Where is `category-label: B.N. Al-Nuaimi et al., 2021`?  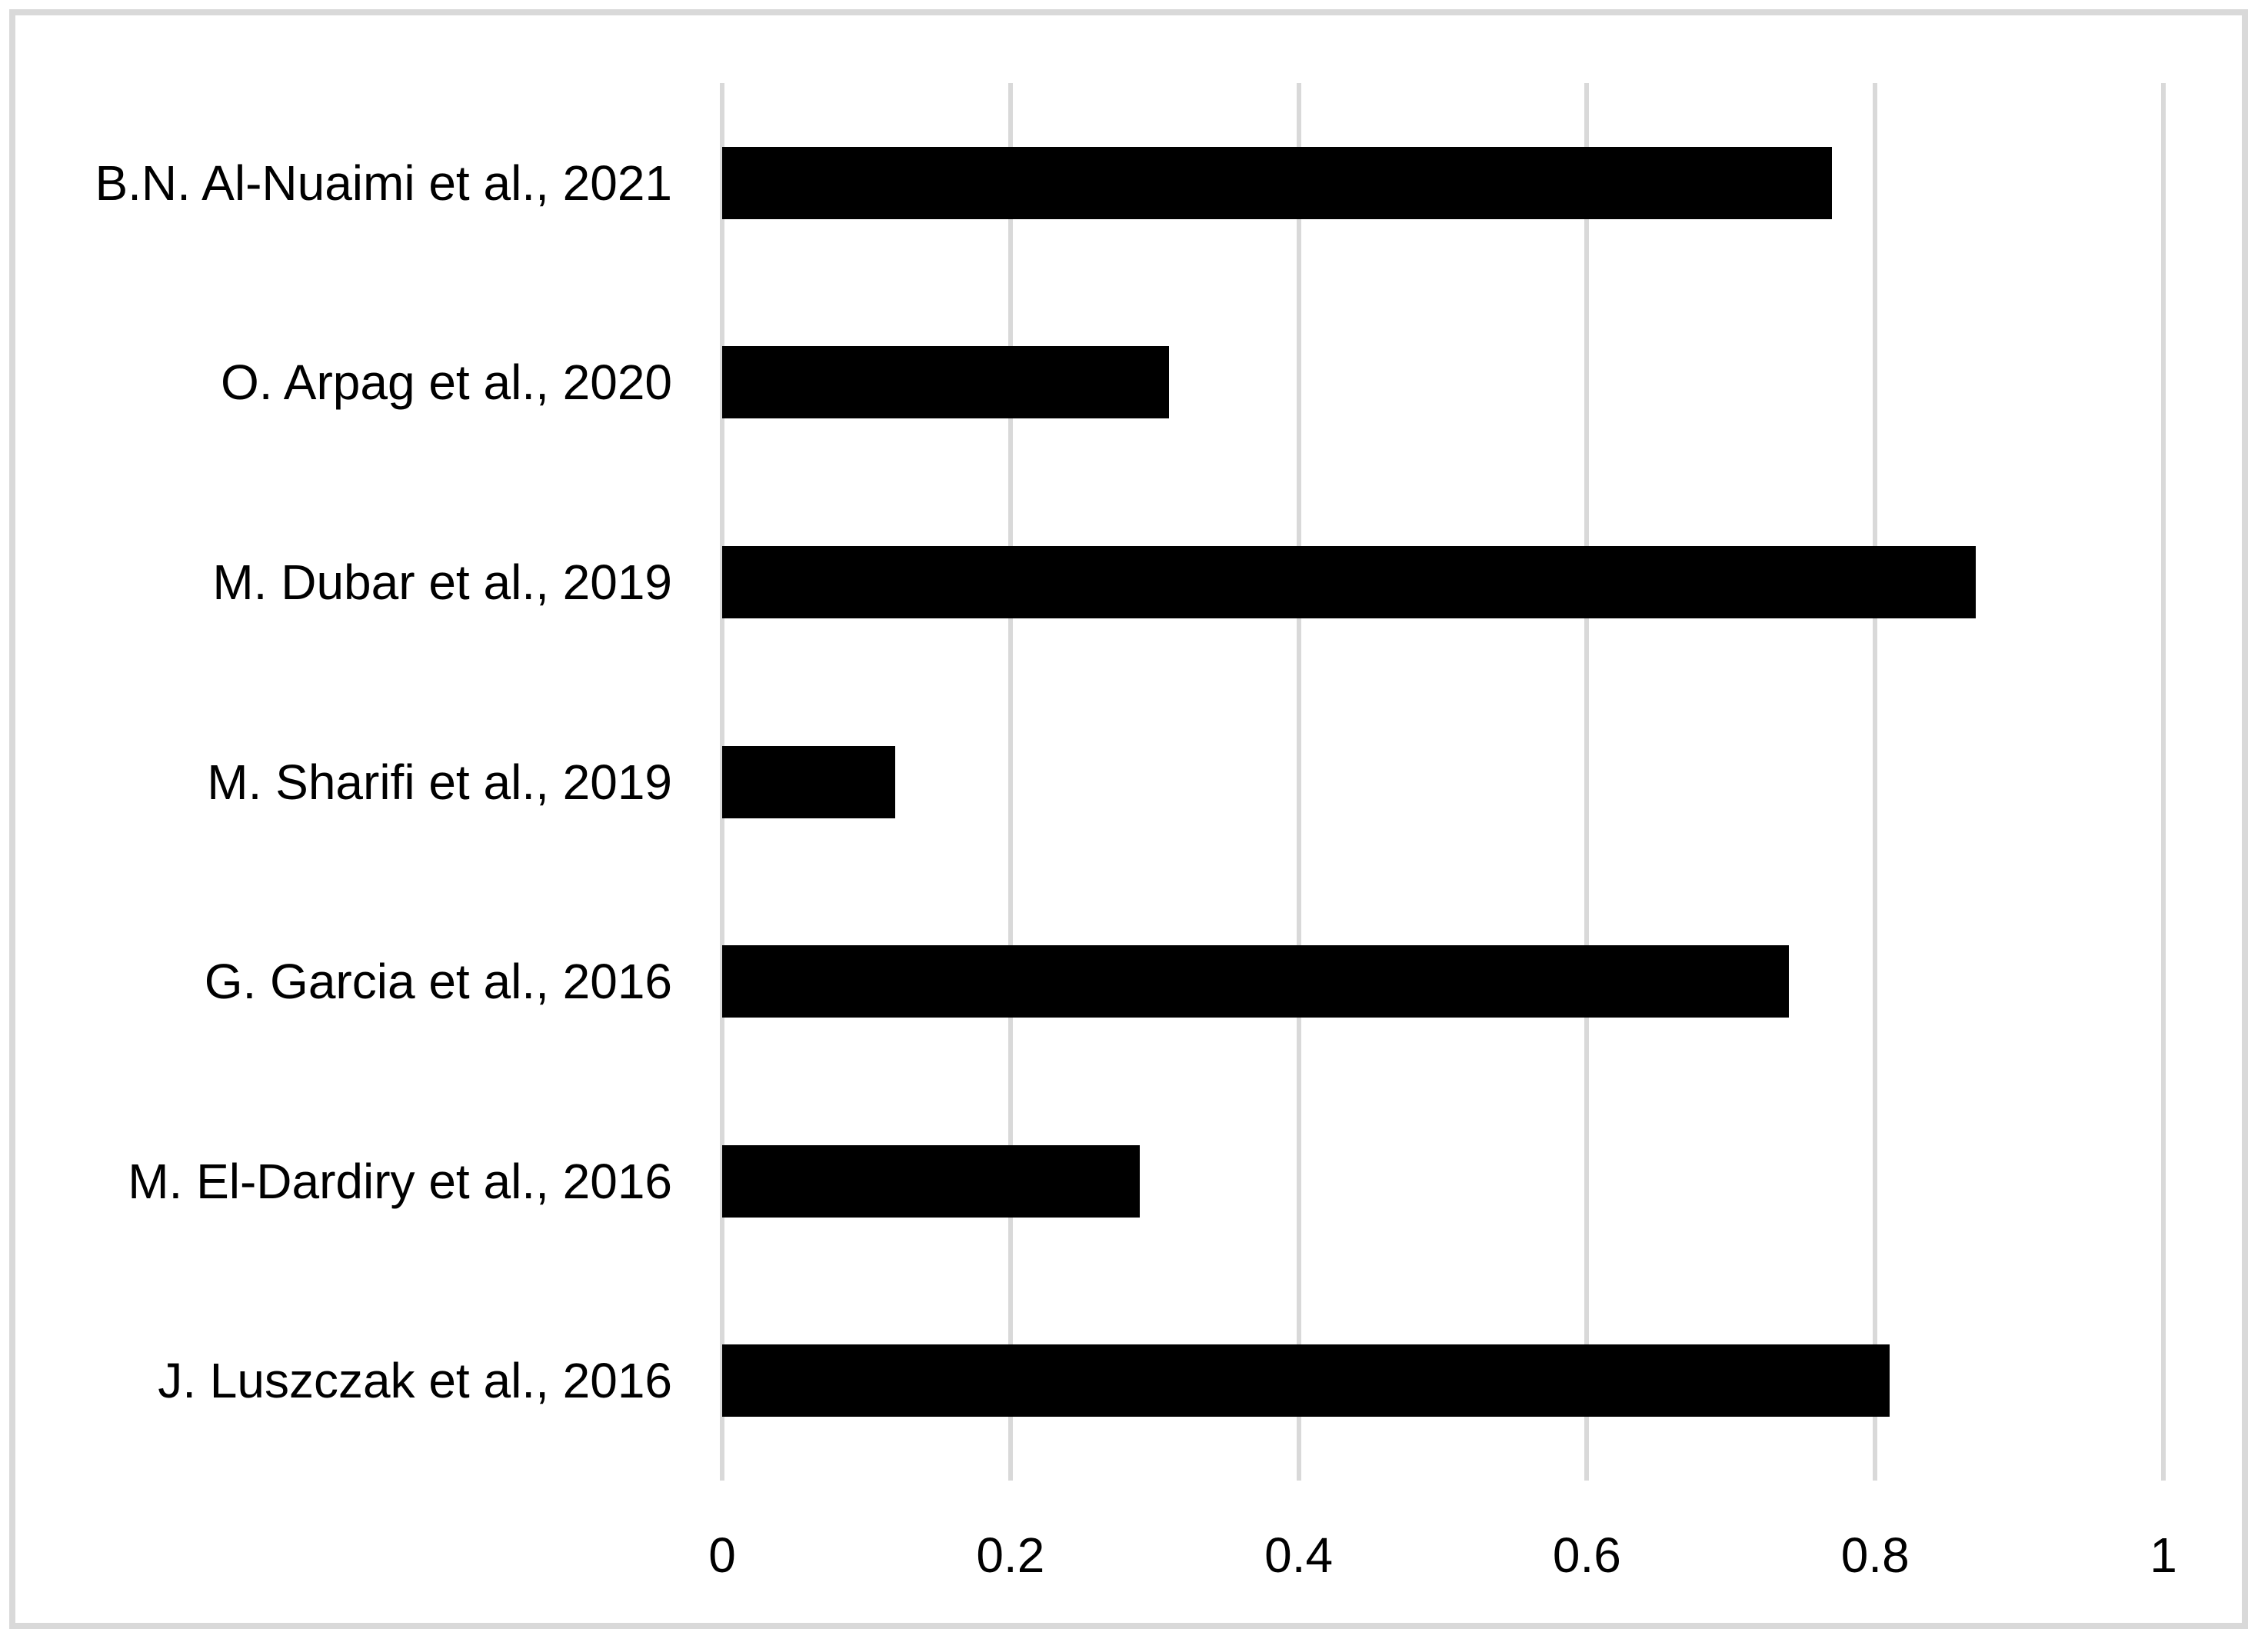
category-label: B.N. Al-Nuaimi et al., 2021 is located at coordinates (383, 183).